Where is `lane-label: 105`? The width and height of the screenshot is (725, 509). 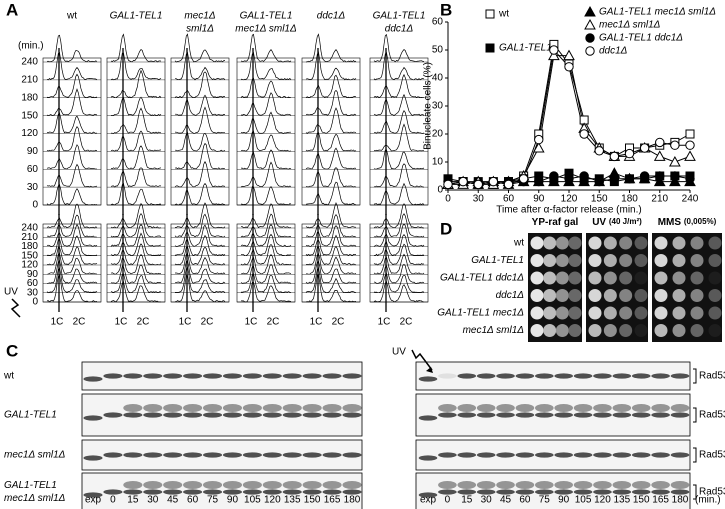
lane-label: 105 is located at coordinates (583, 500).